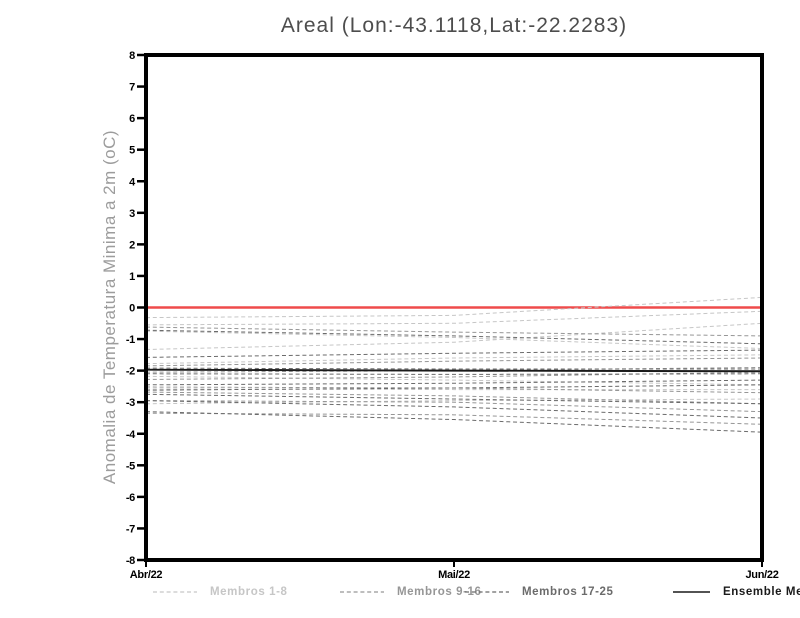 This screenshot has width=800, height=618. What do you see at coordinates (454, 575) in the screenshot?
I see `x-tick-label: Mai/22` at bounding box center [454, 575].